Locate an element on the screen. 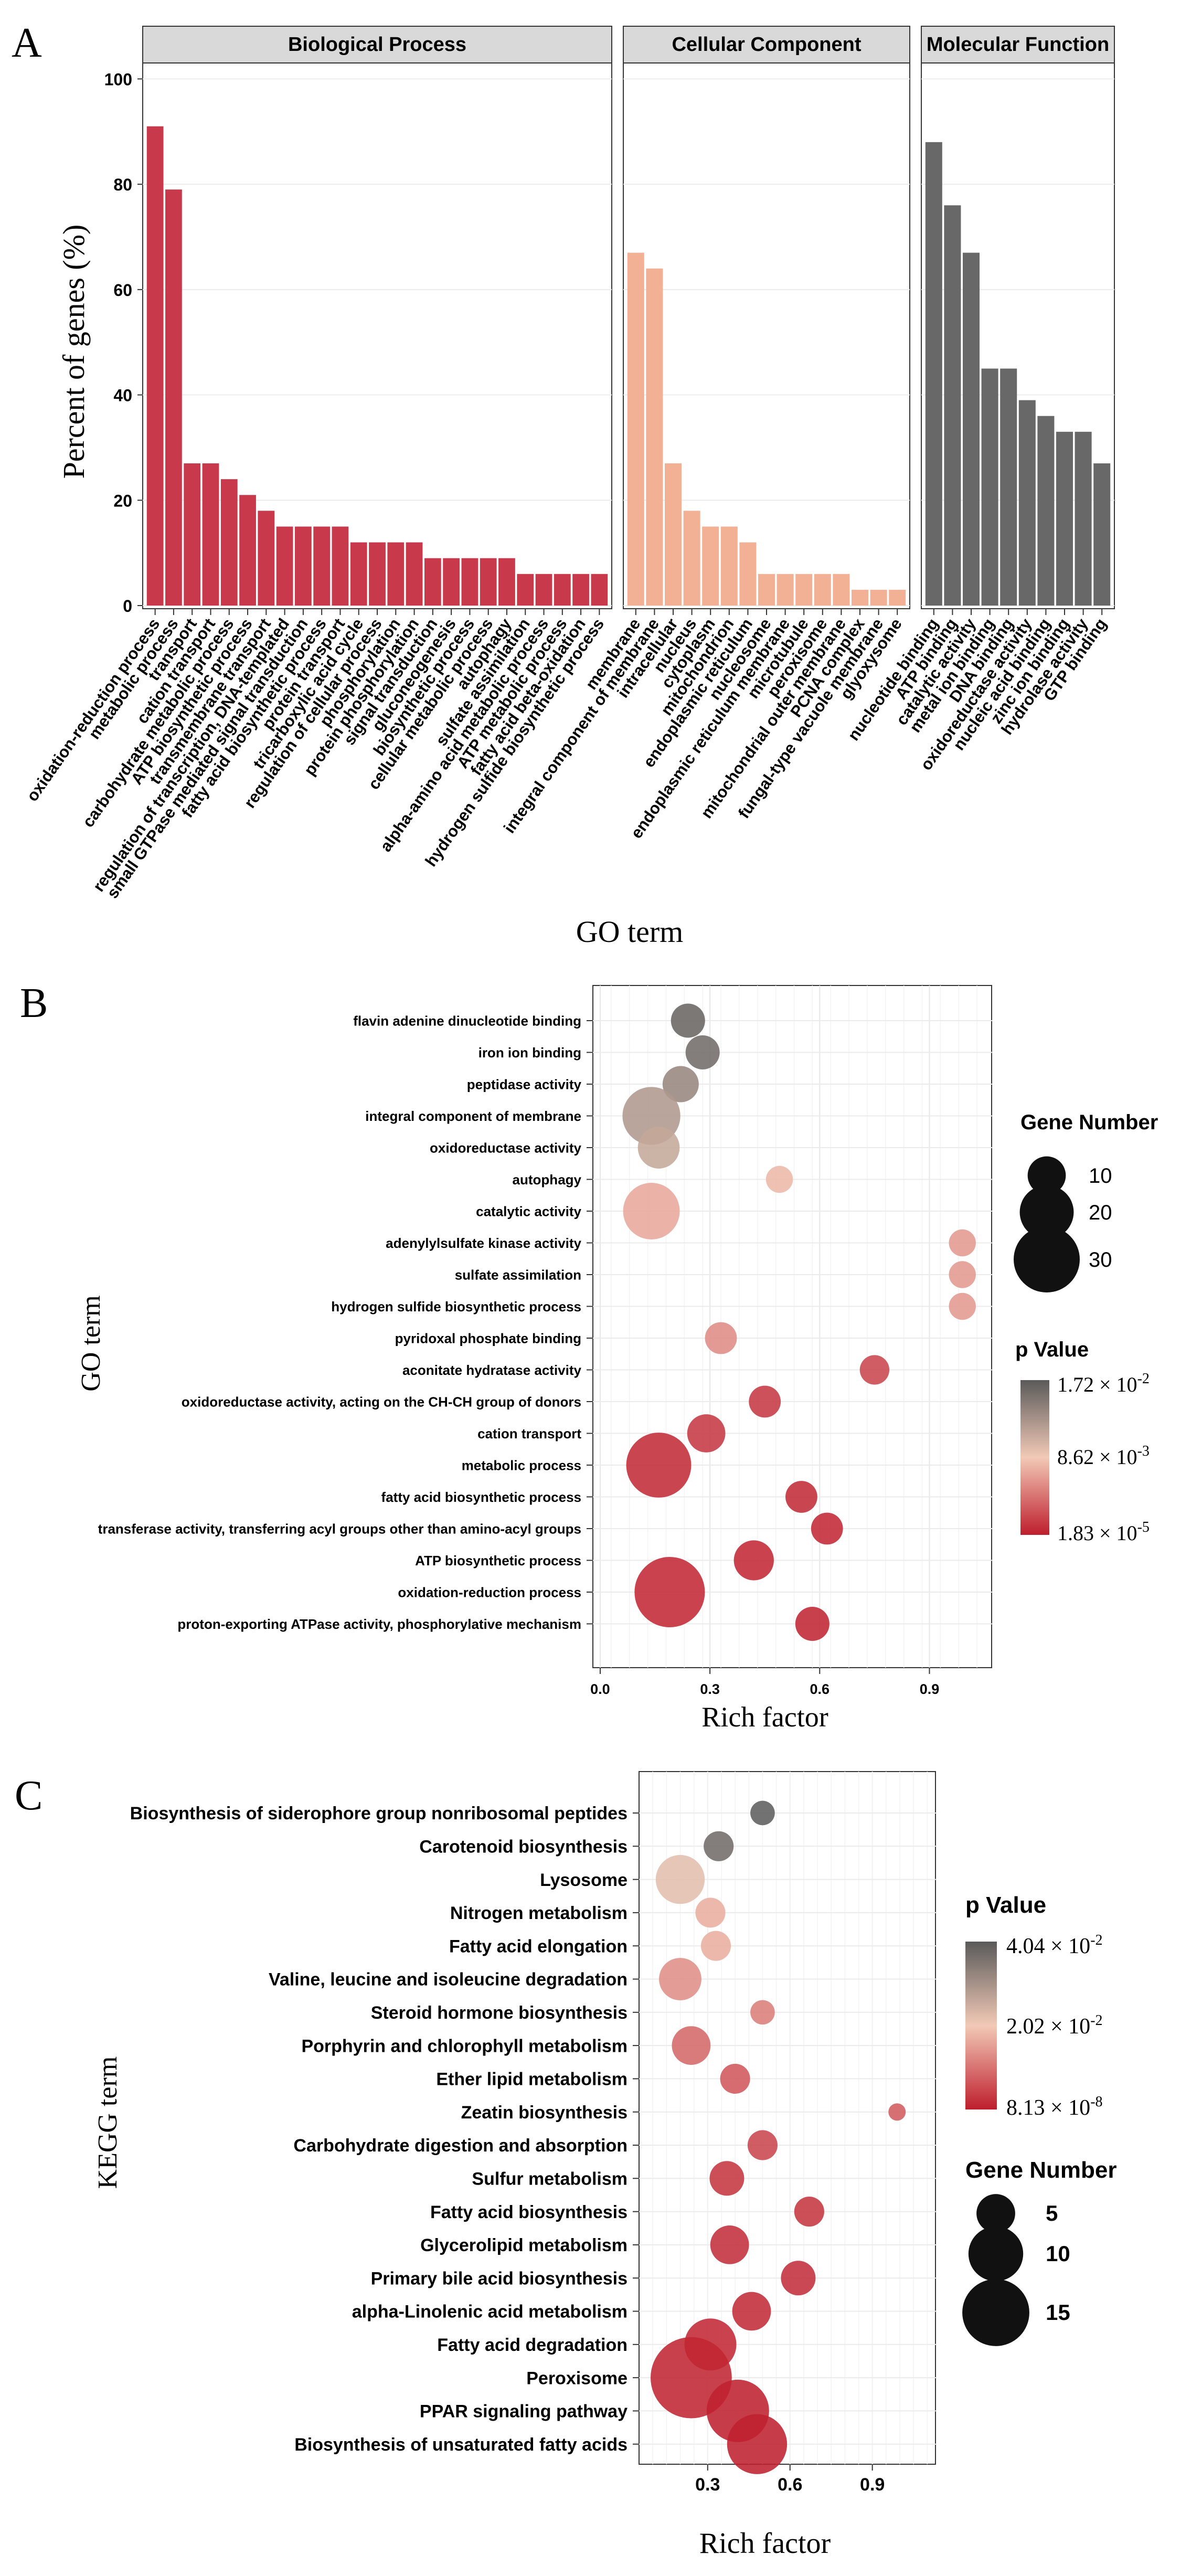 The height and width of the screenshot is (2576, 1191). y-label-oxidation-reduction-process: oxidation-reduction process is located at coordinates (489, 1592).